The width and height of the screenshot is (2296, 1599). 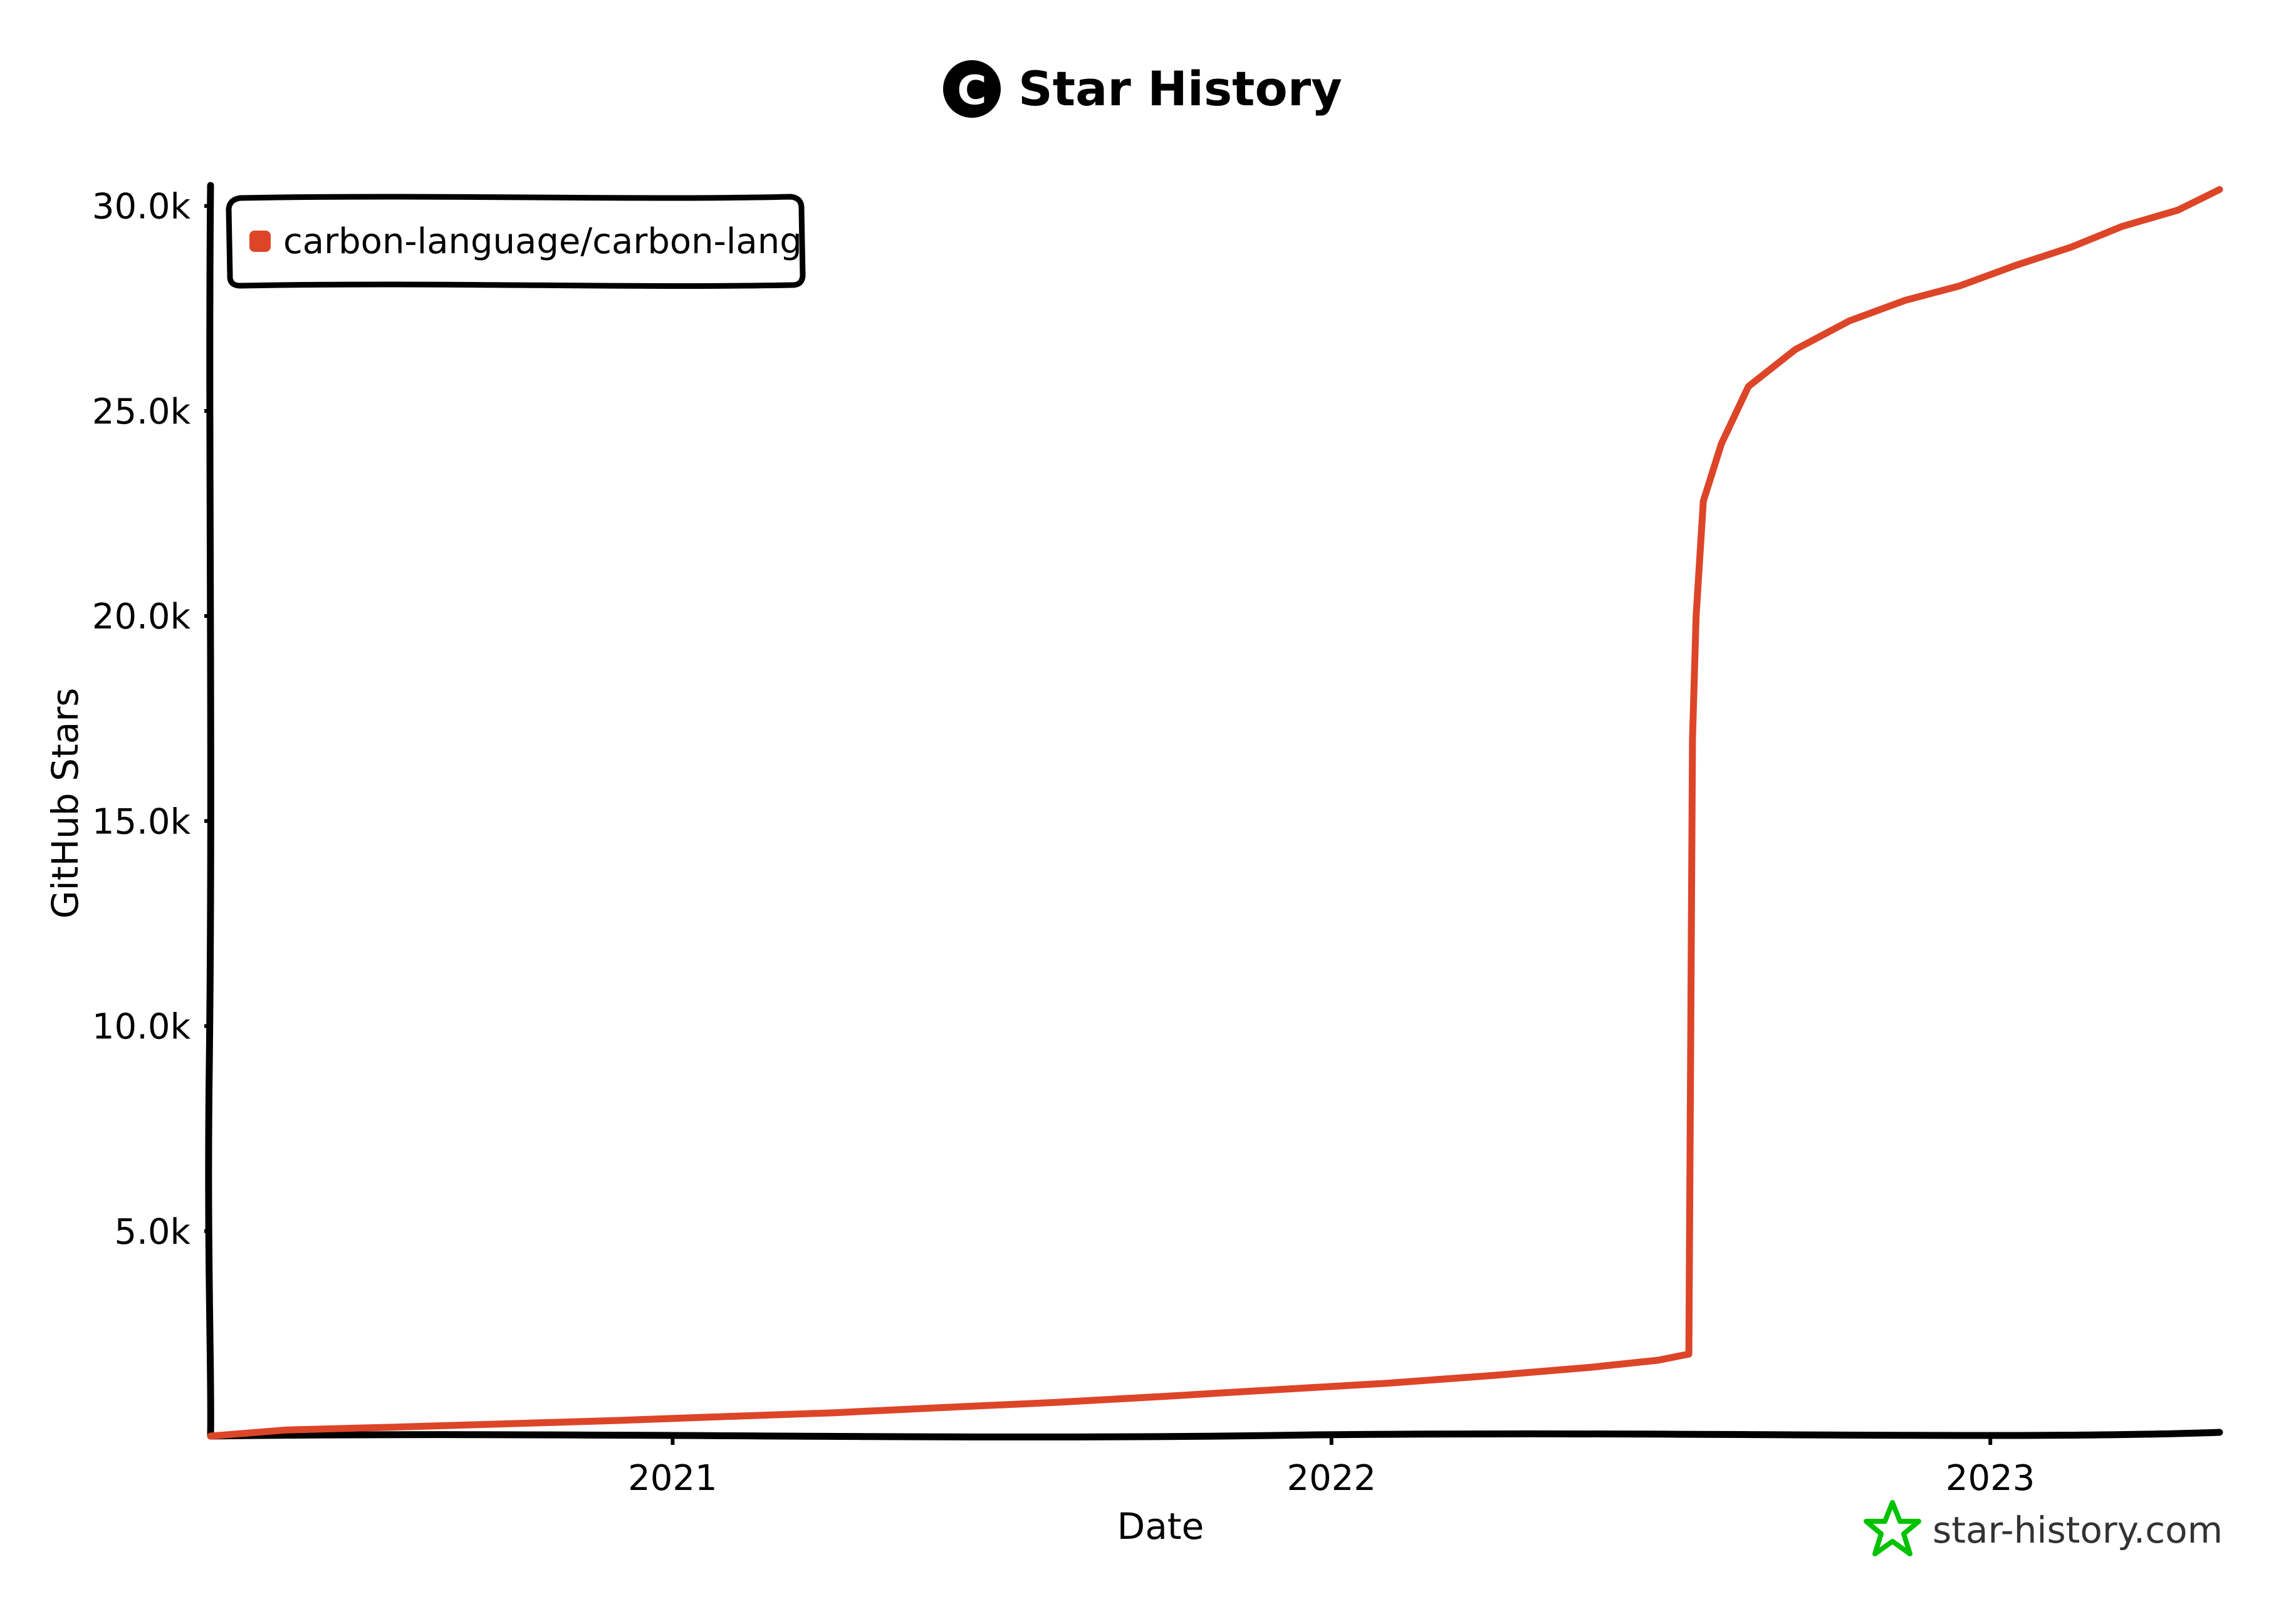 What do you see at coordinates (1332, 1478) in the screenshot?
I see `x-tick-label: 2022` at bounding box center [1332, 1478].